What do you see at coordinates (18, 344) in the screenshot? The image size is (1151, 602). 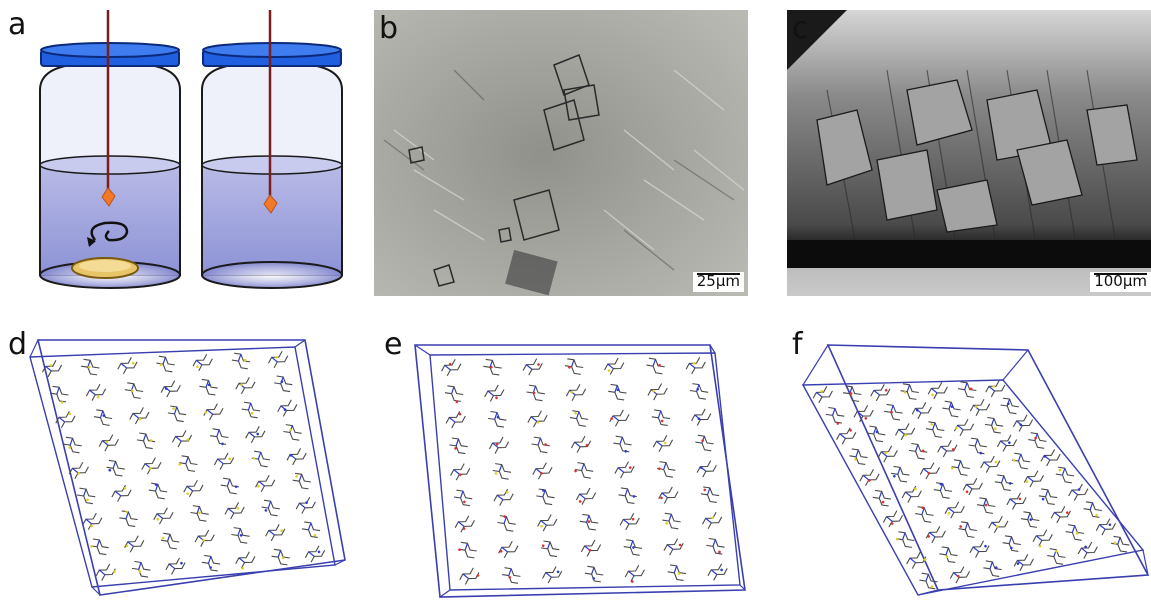 I see `panel-label-d: d` at bounding box center [18, 344].